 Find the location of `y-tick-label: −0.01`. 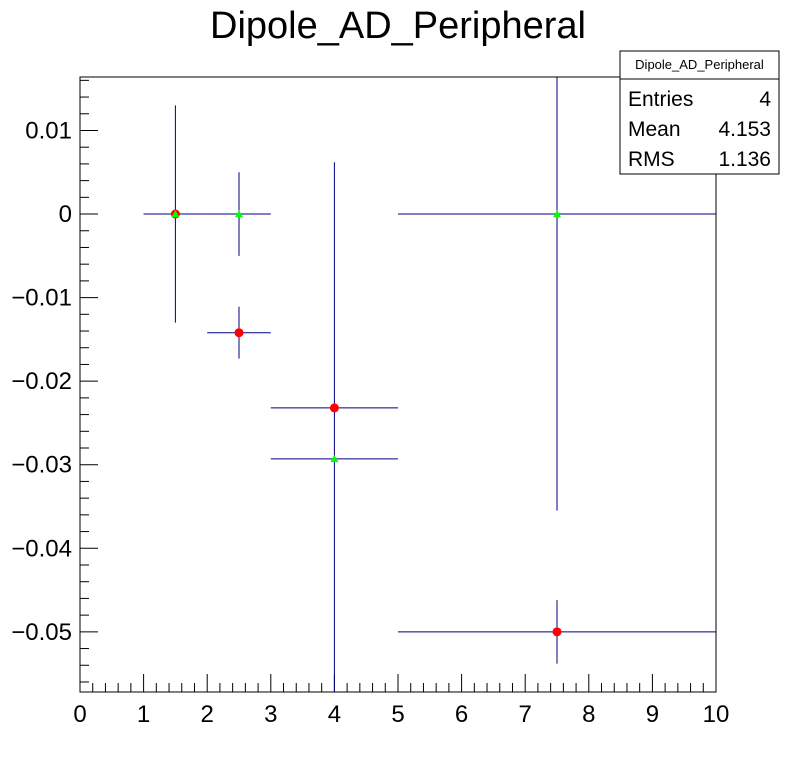

y-tick-label: −0.01 is located at coordinates (41, 298).